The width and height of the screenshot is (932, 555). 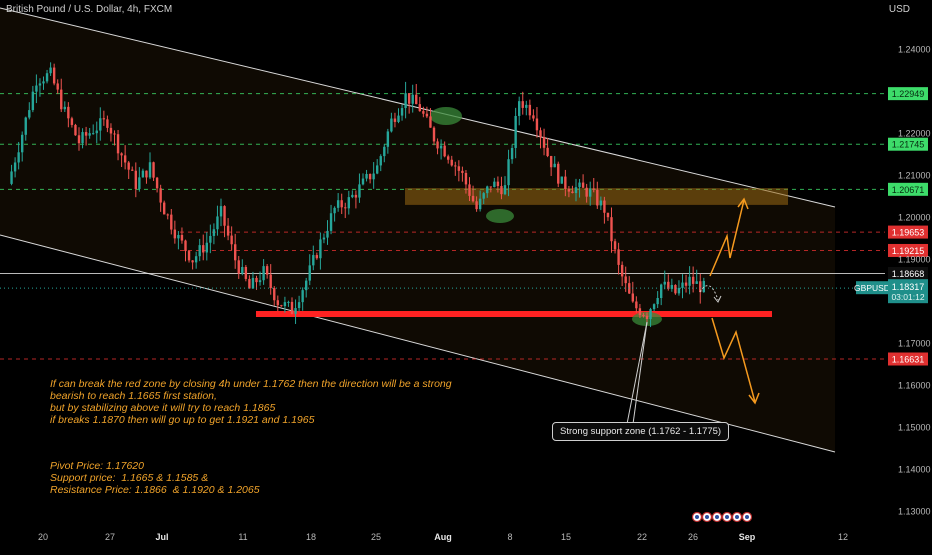 What do you see at coordinates (566, 537) in the screenshot?
I see `x-tick-label: 15` at bounding box center [566, 537].